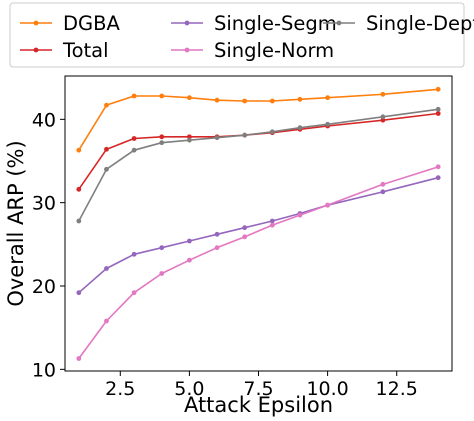 This screenshot has width=474, height=421. I want to click on legend-entry-total: Total, so click(64, 50).